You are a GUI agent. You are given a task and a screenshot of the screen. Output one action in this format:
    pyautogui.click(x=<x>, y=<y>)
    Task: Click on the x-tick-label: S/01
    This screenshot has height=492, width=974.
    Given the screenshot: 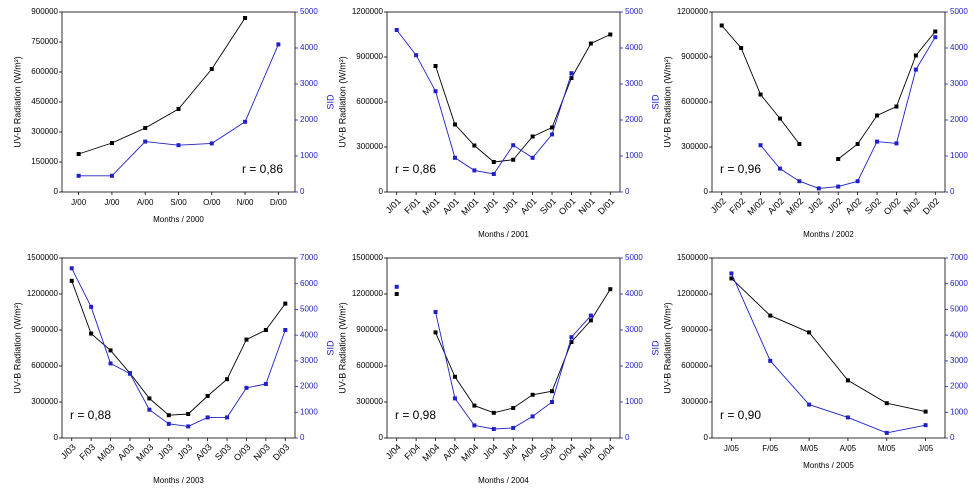 What is the action you would take?
    pyautogui.click(x=548, y=206)
    